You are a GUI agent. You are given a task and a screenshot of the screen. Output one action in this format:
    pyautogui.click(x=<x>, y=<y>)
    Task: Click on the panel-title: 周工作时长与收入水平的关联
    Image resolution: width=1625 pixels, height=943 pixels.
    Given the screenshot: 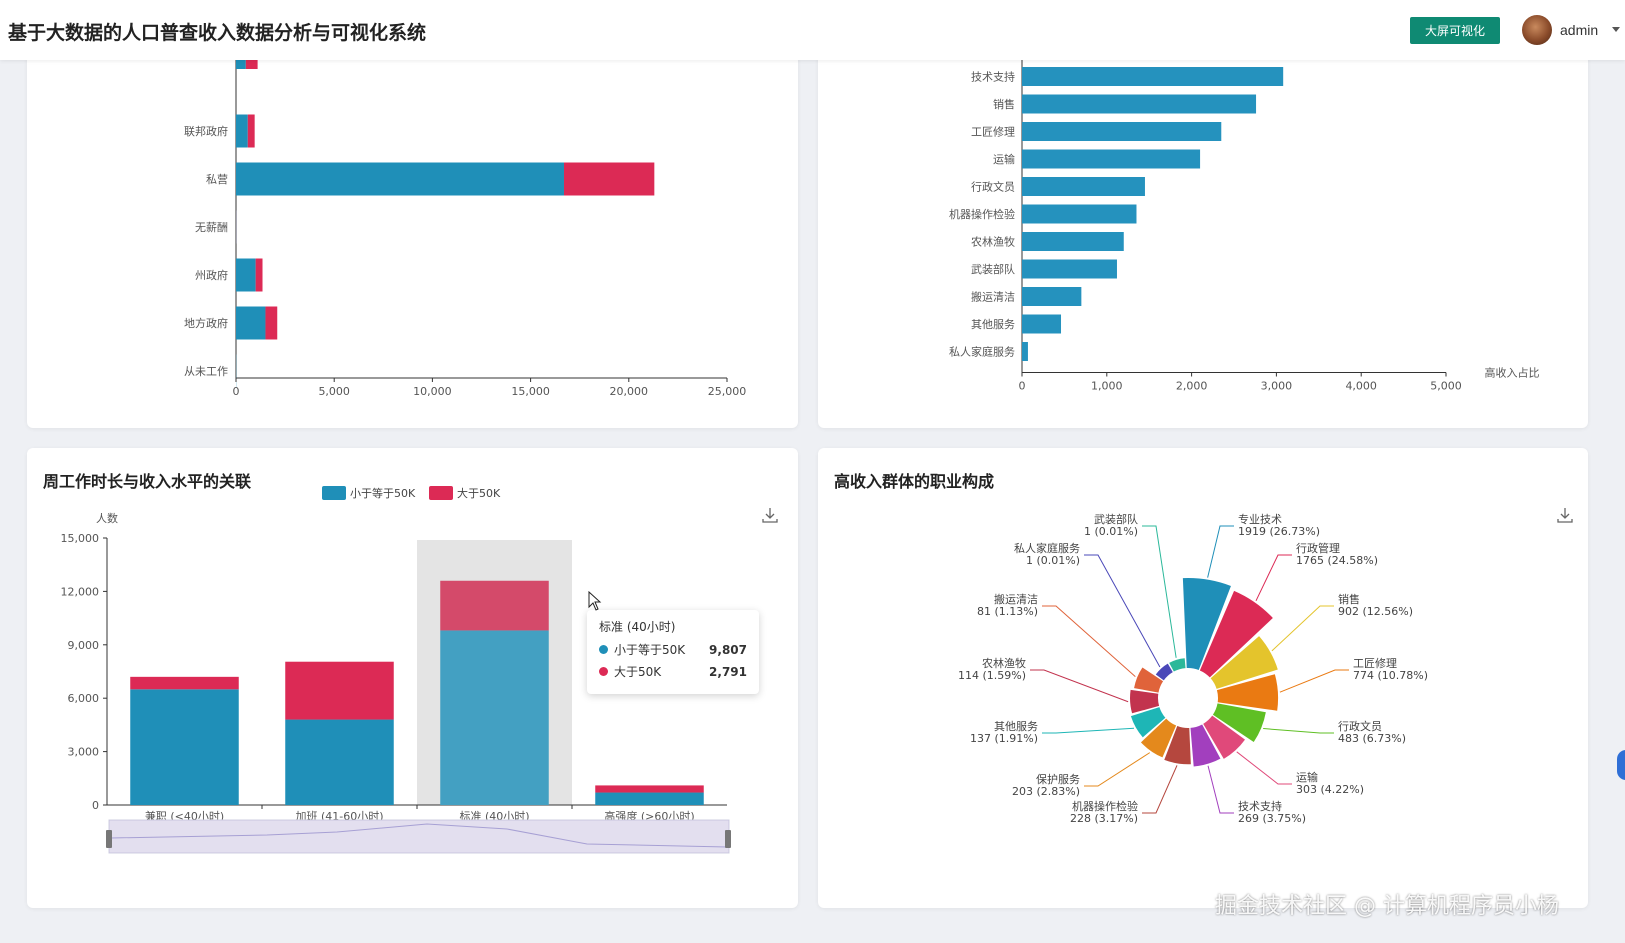 What is the action you would take?
    pyautogui.click(x=147, y=481)
    